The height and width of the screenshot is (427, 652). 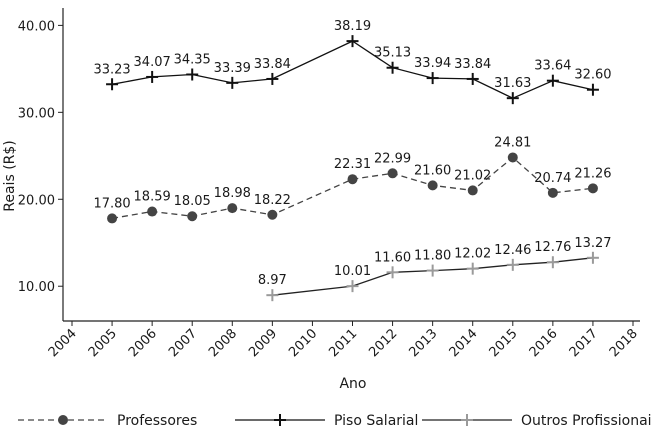 What do you see at coordinates (343, 343) in the screenshot?
I see `x-tick-label: 2011` at bounding box center [343, 343].